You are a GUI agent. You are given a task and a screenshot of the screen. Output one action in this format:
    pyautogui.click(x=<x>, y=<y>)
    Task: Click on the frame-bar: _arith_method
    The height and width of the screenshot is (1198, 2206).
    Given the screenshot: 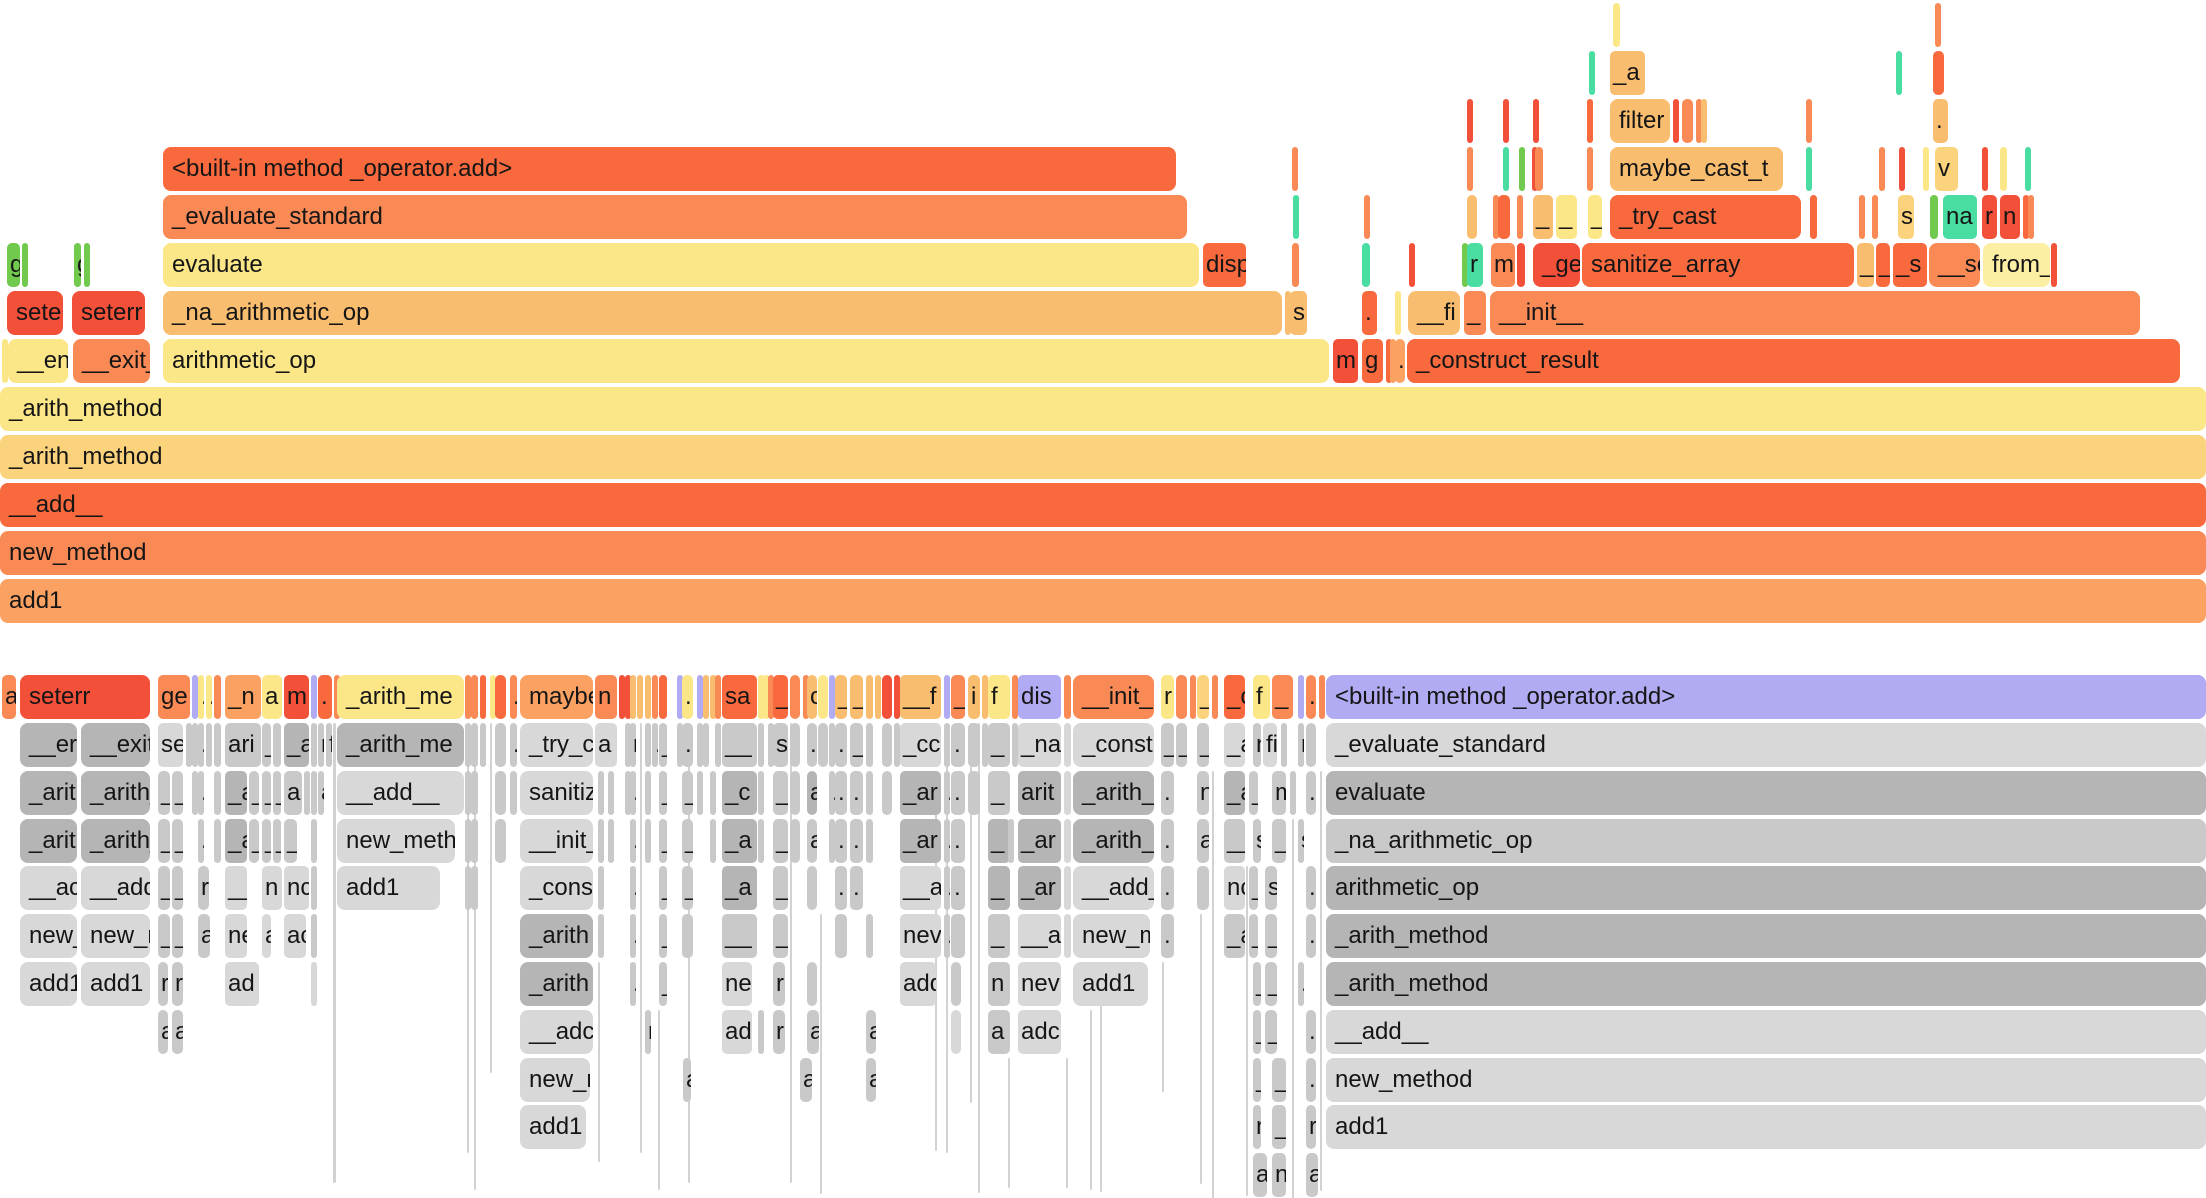 What is the action you would take?
    pyautogui.click(x=1103, y=457)
    